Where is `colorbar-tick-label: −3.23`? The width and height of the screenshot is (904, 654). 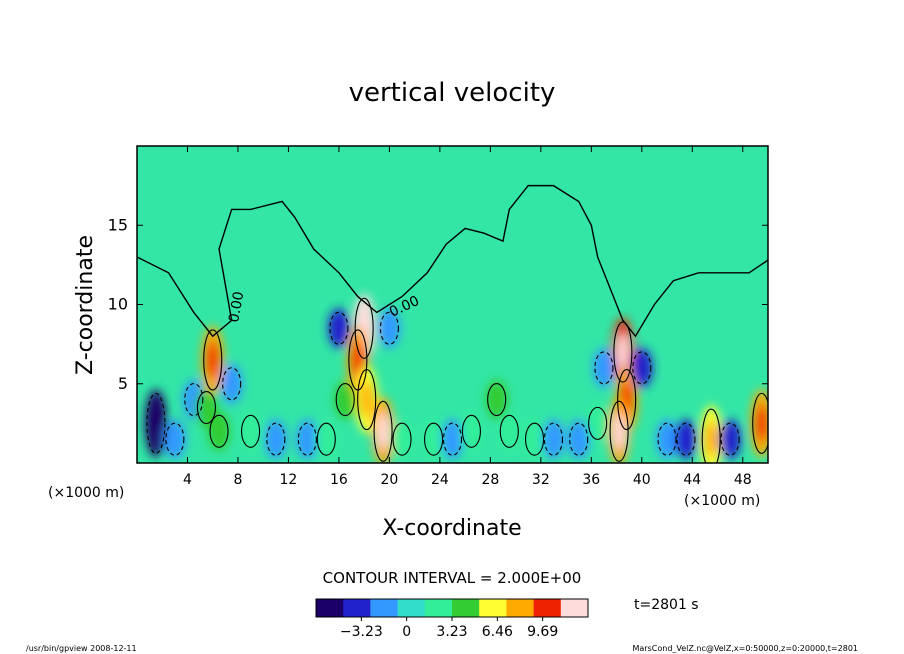 colorbar-tick-label: −3.23 is located at coordinates (361, 632).